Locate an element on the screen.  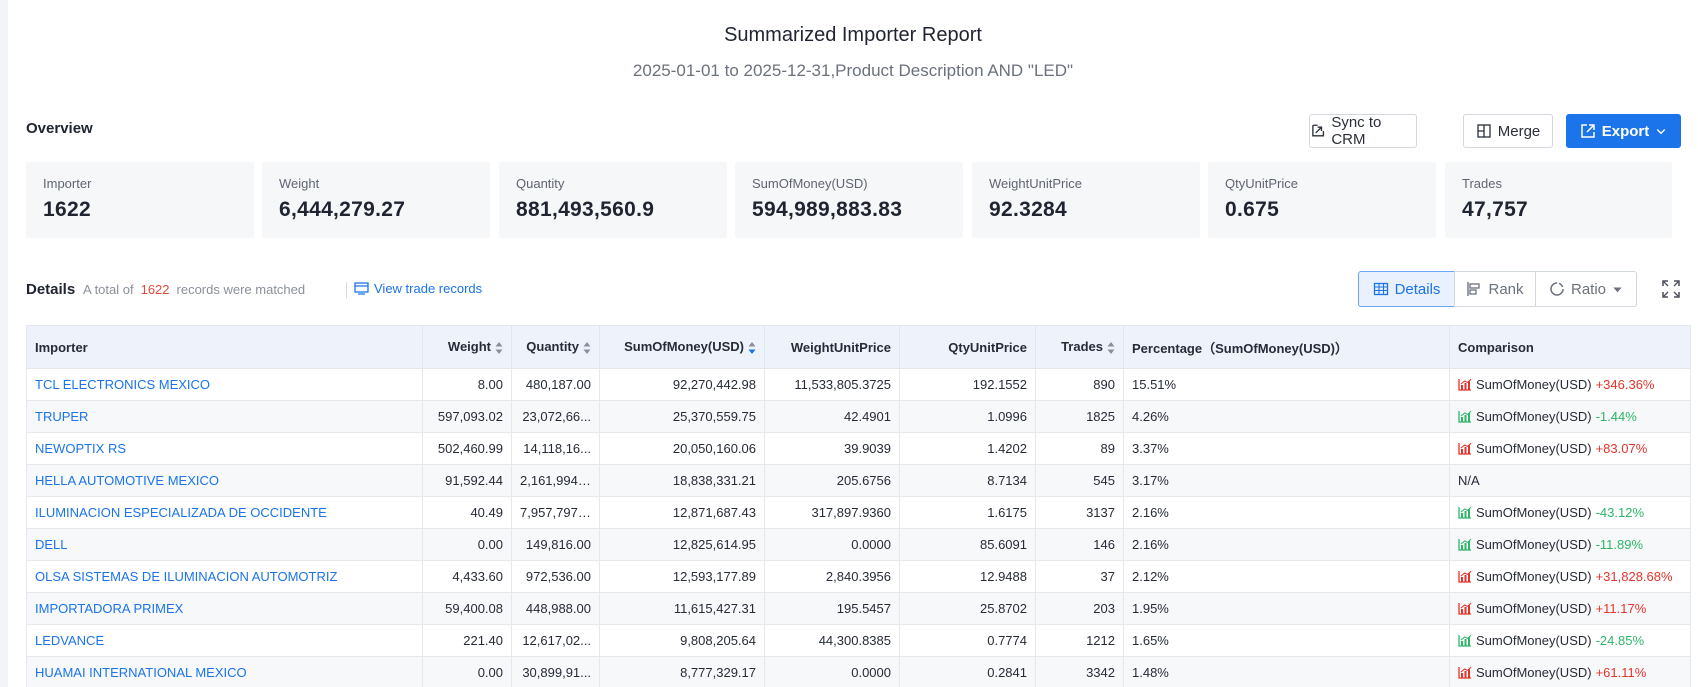
qty-unit-price-cell: 1.4202 is located at coordinates (967, 448).